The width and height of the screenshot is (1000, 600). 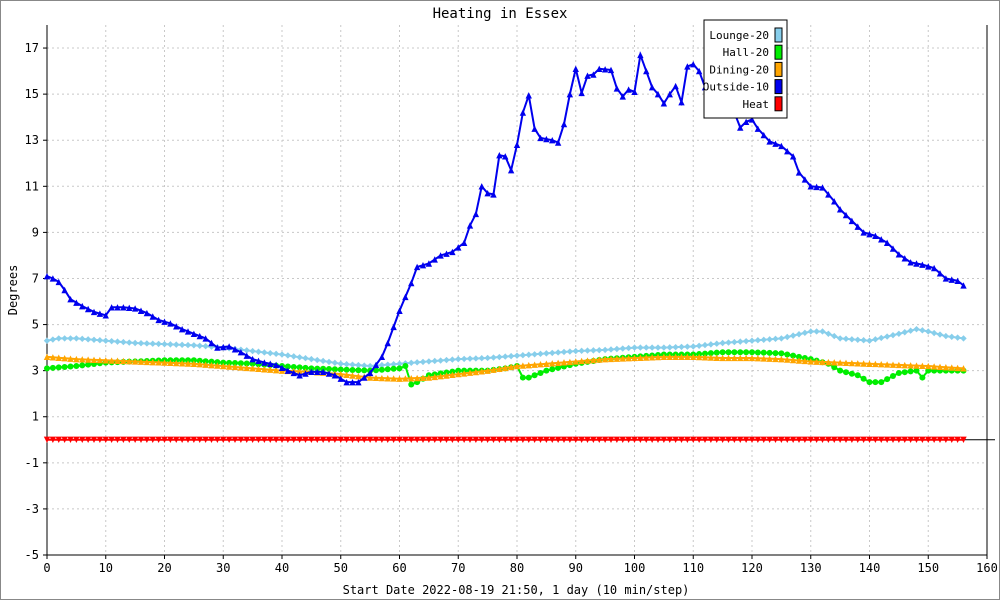 I want to click on legend: Lounge-20 Hall-20 Dining-20 Outside-10 Heat, so click(x=745, y=69).